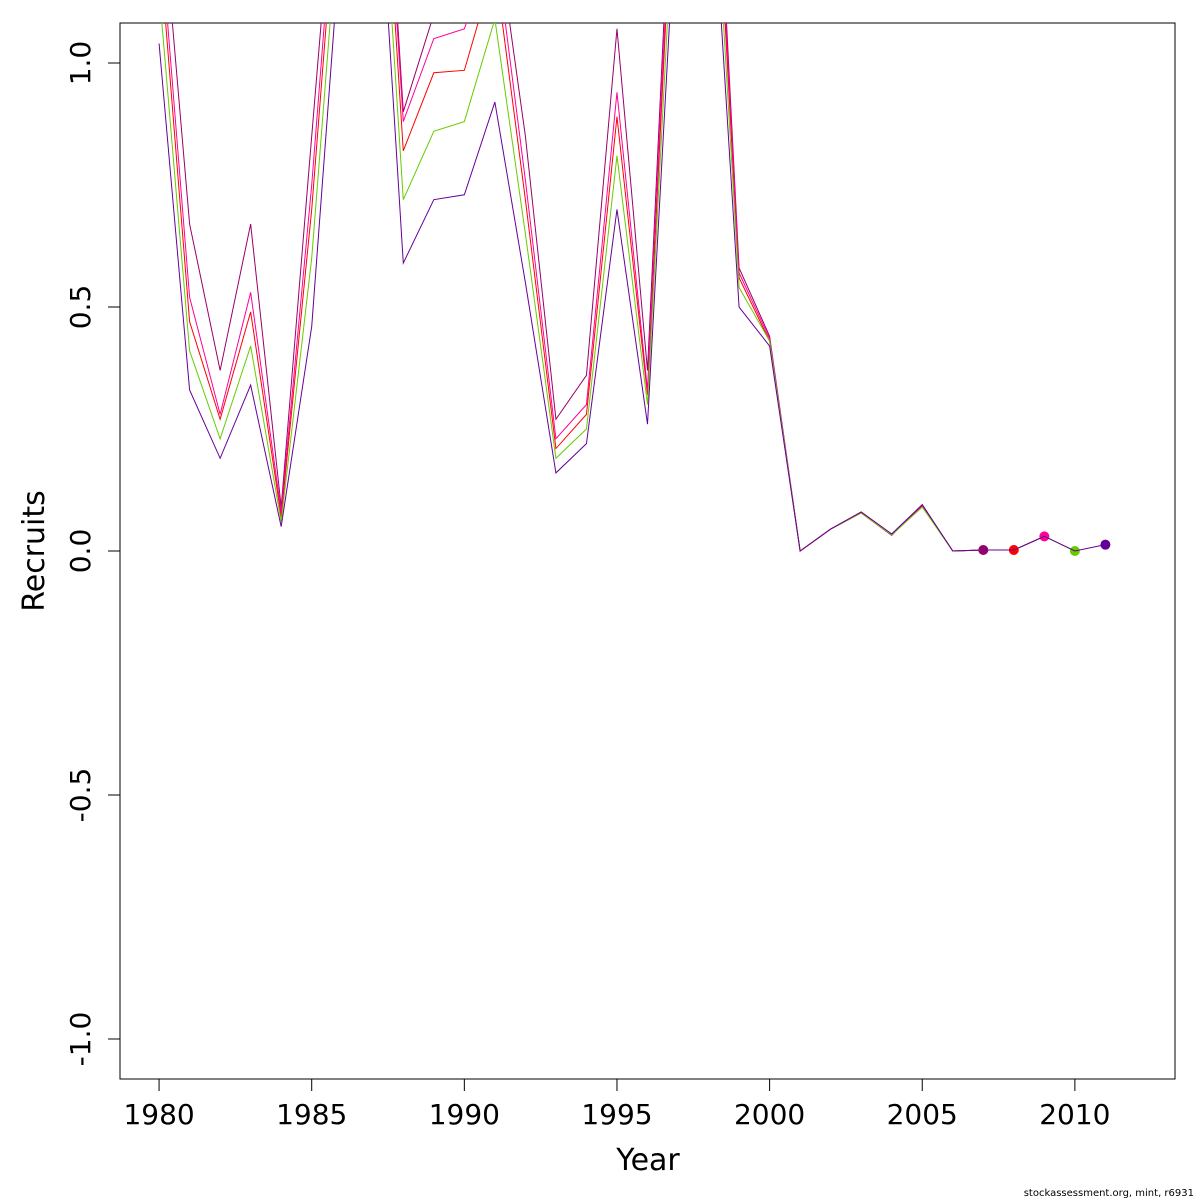 The height and width of the screenshot is (1204, 1200). What do you see at coordinates (1105, 544) in the screenshot?
I see `terminal-point` at bounding box center [1105, 544].